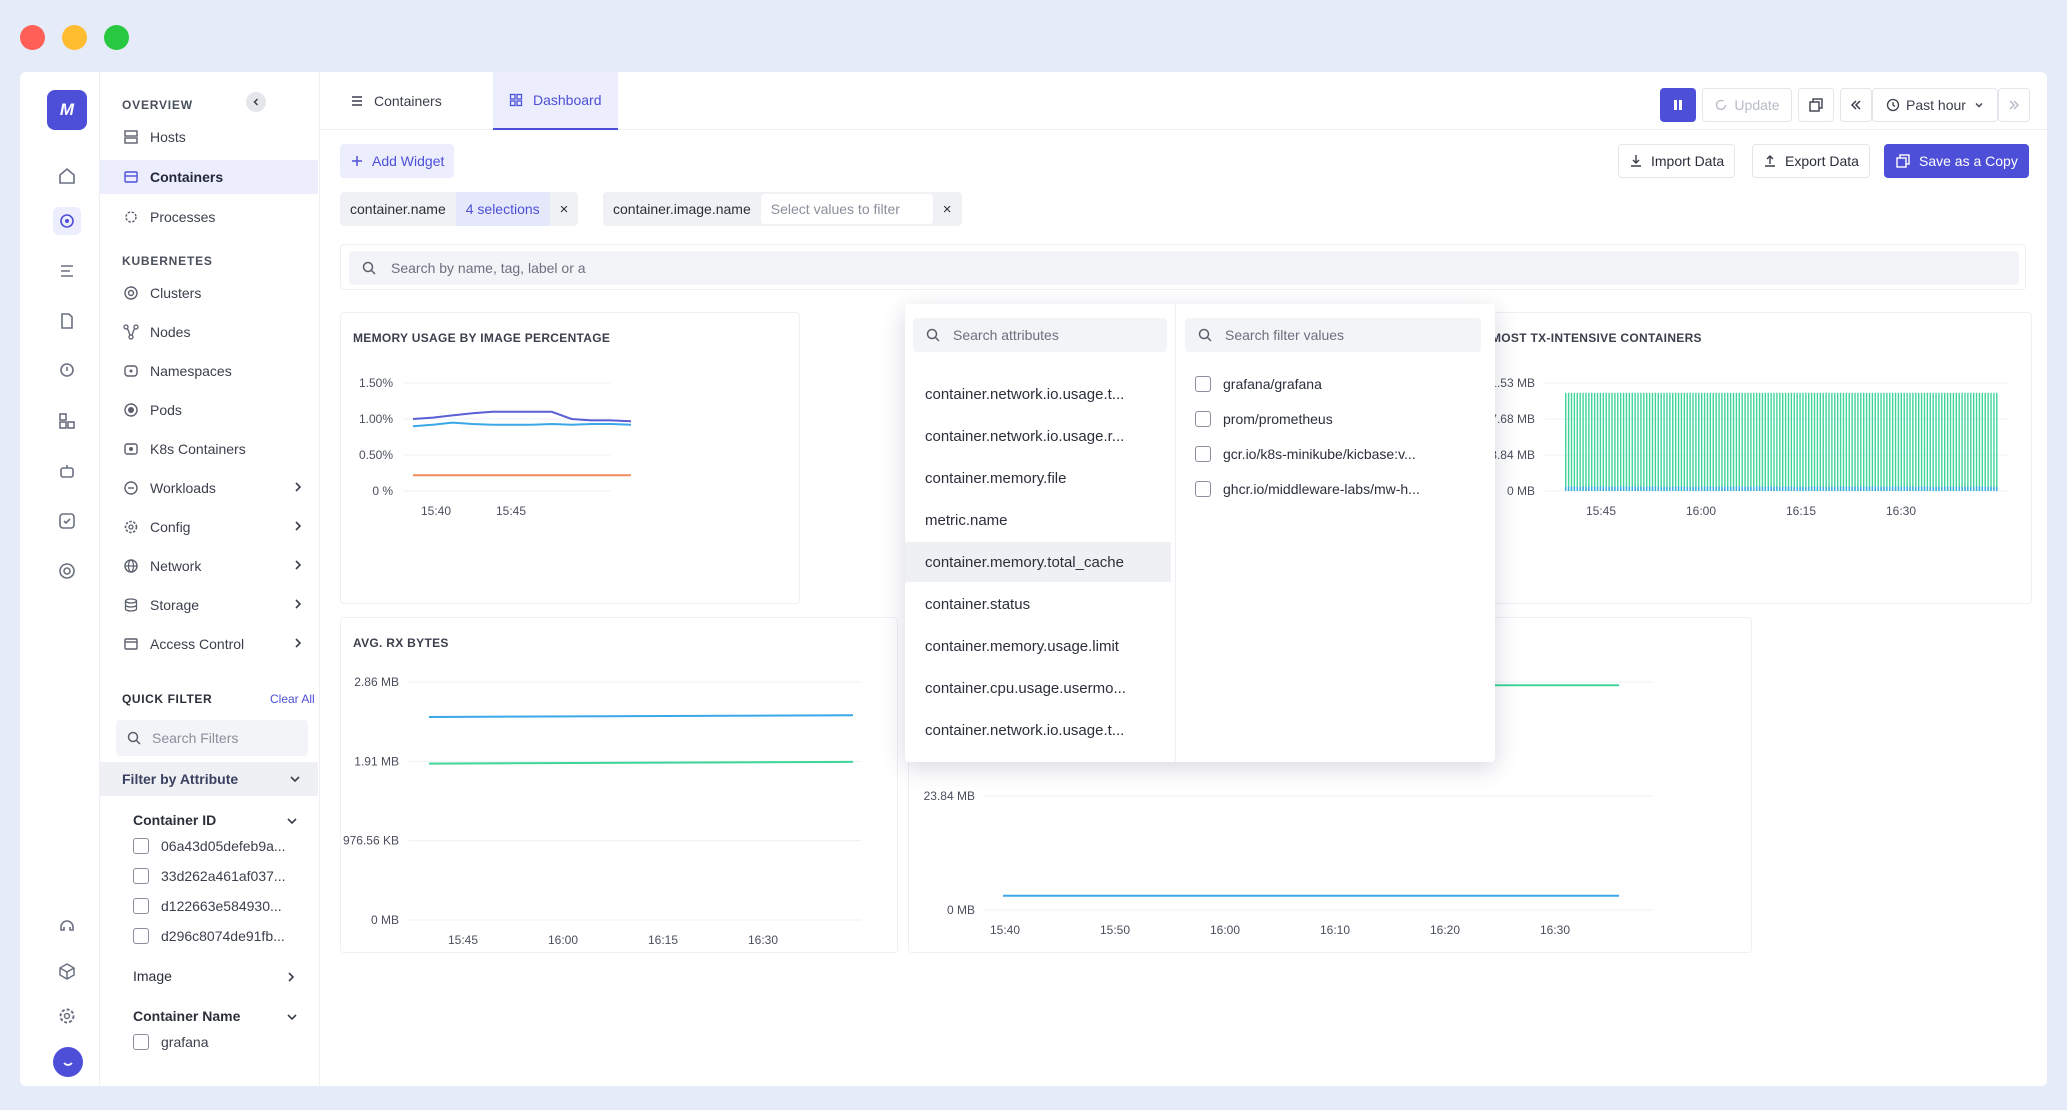 This screenshot has width=2067, height=1110. I want to click on filter-value-input: Select values to filter, so click(846, 209).